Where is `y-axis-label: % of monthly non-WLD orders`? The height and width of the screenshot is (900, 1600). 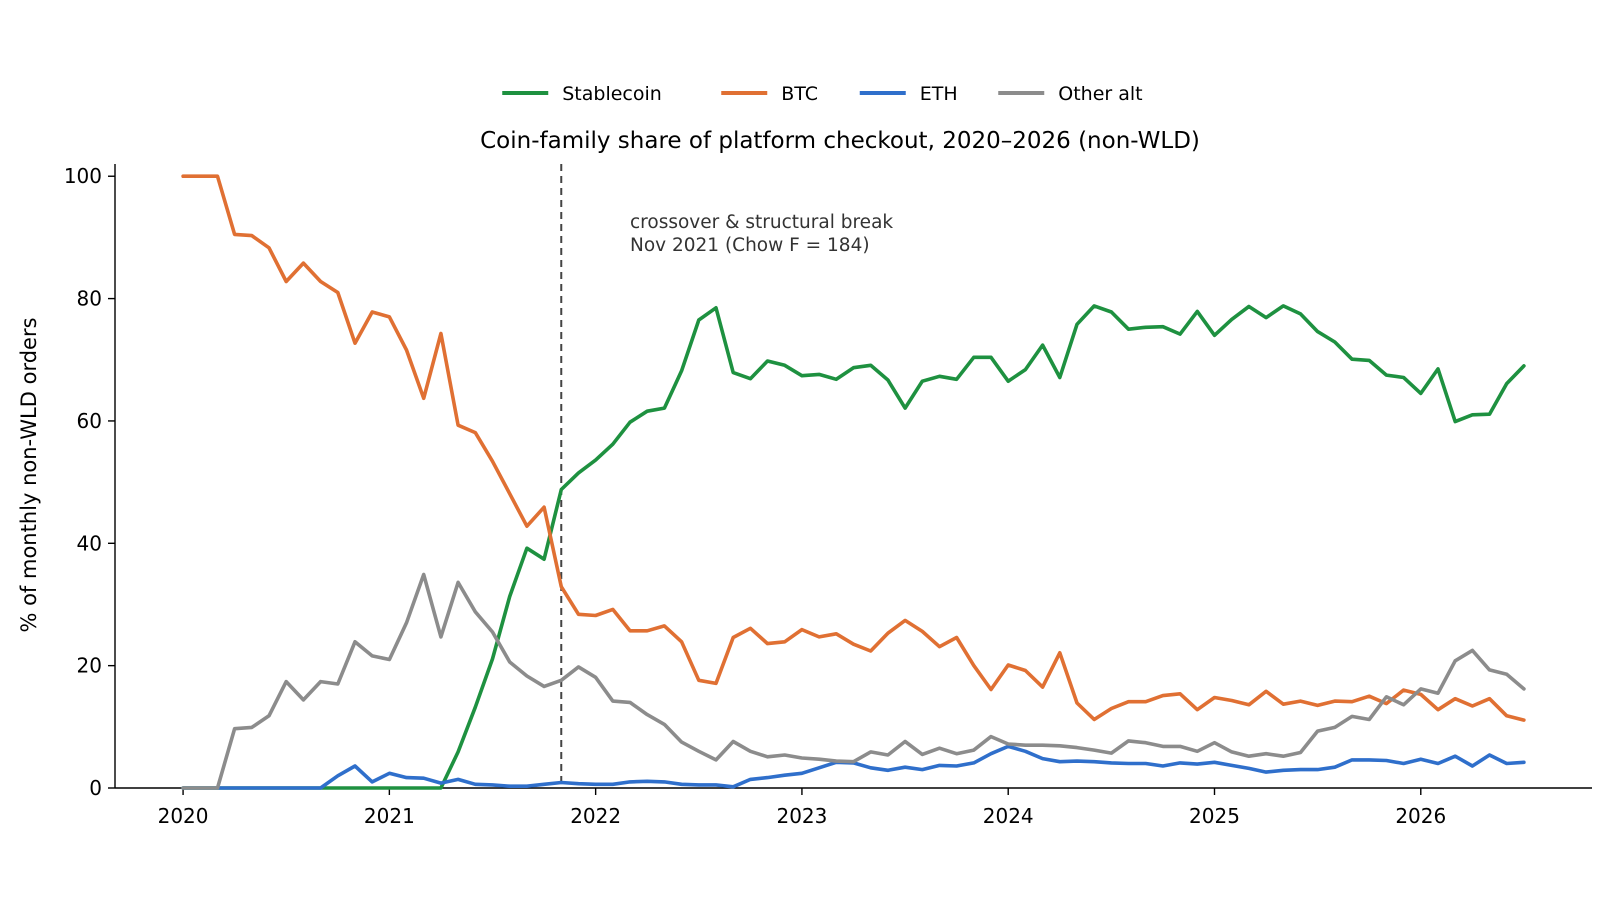
y-axis-label: % of monthly non-WLD orders is located at coordinates (29, 474).